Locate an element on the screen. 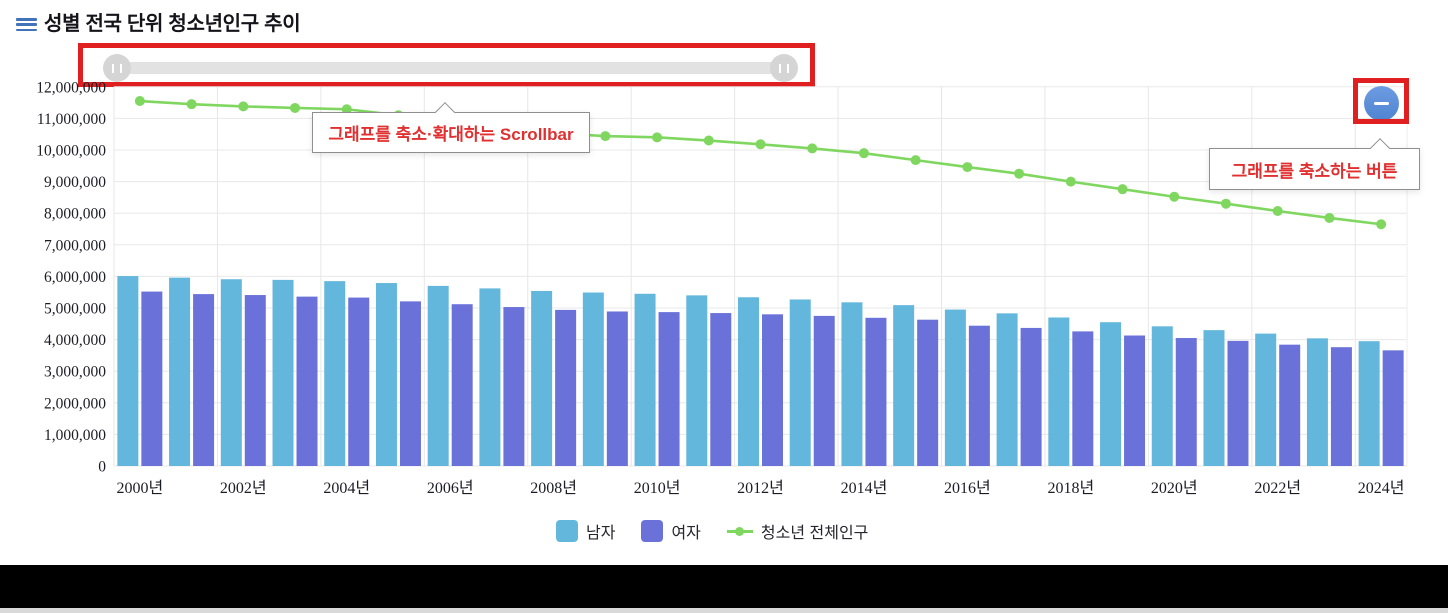  bottom-gray-strip is located at coordinates (724, 610).